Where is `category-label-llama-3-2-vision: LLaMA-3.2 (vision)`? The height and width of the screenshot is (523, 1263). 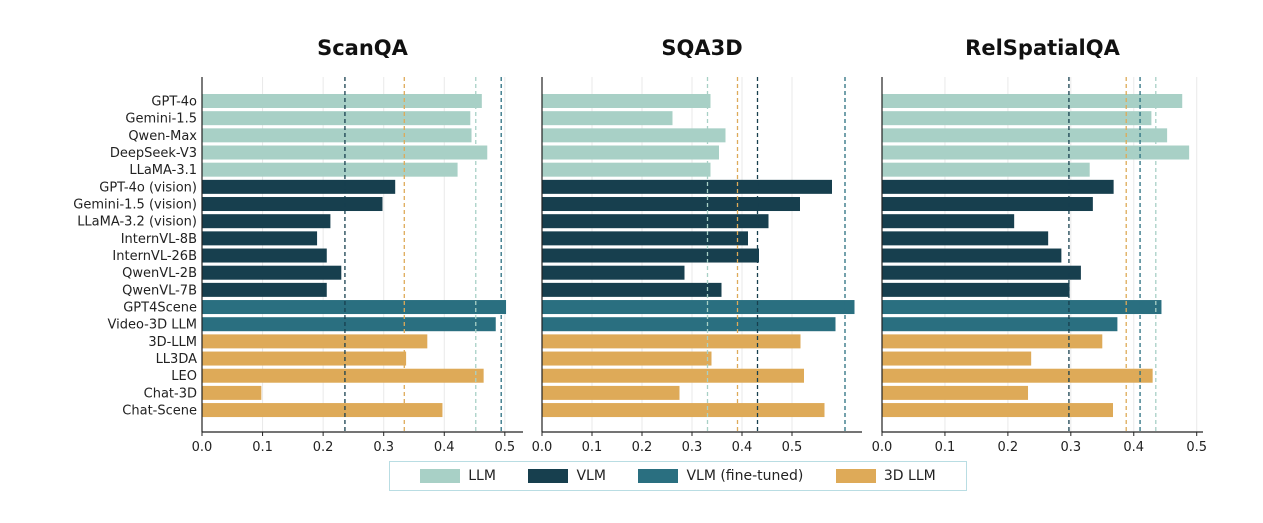 category-label-llama-3-2-vision: LLaMA-3.2 (vision) is located at coordinates (137, 222).